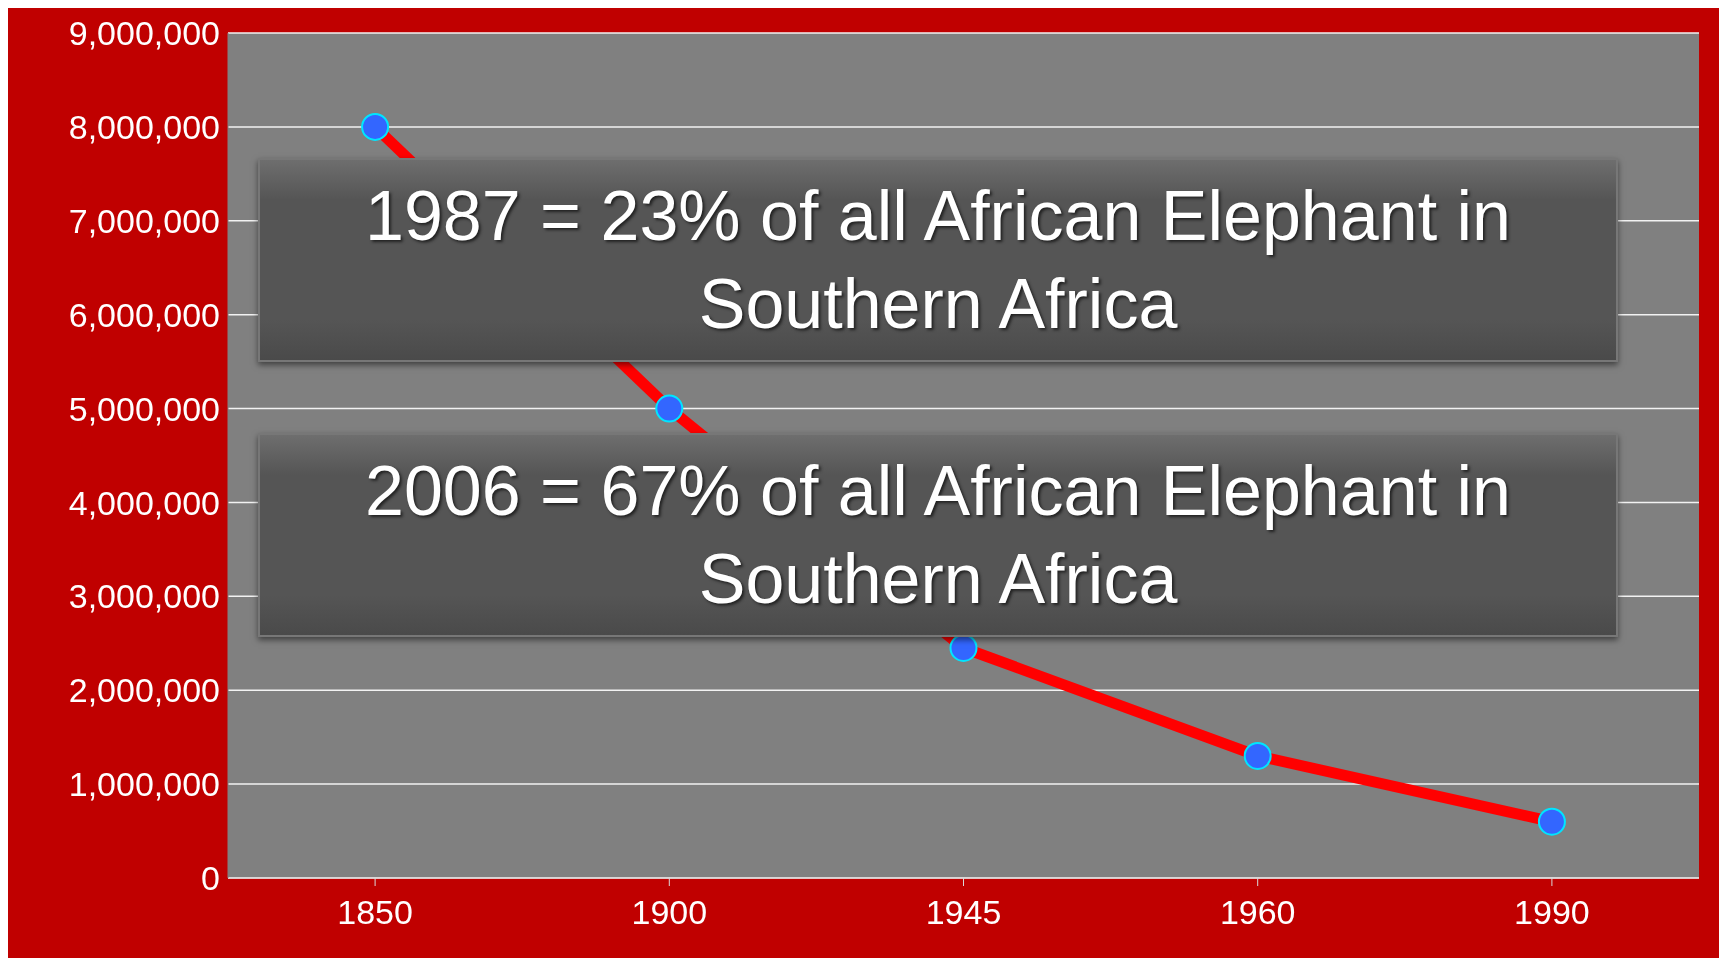 The width and height of the screenshot is (1727, 966). Describe the element at coordinates (1552, 912) in the screenshot. I see `x-tick-label: 1990` at that location.